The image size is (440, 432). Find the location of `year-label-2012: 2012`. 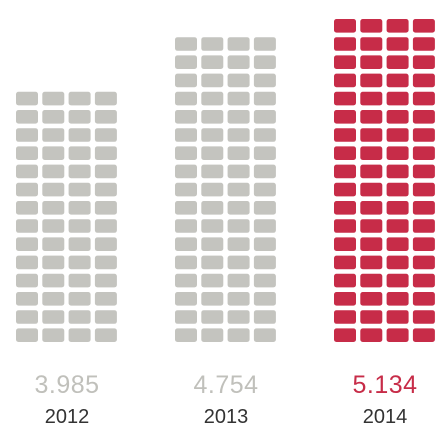

year-label-2012: 2012 is located at coordinates (67, 417).